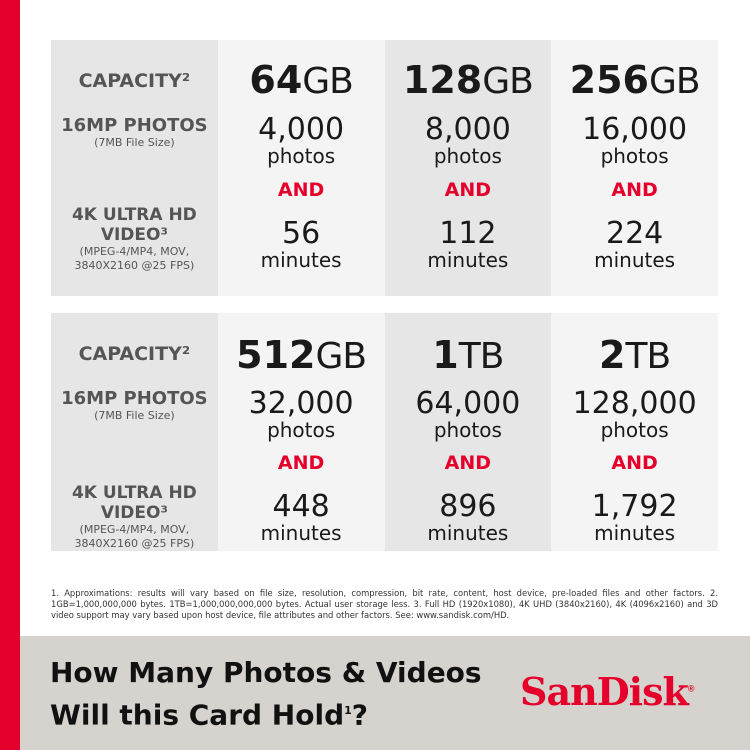  I want to click on photo-count: 8,000 photos, so click(467, 140).